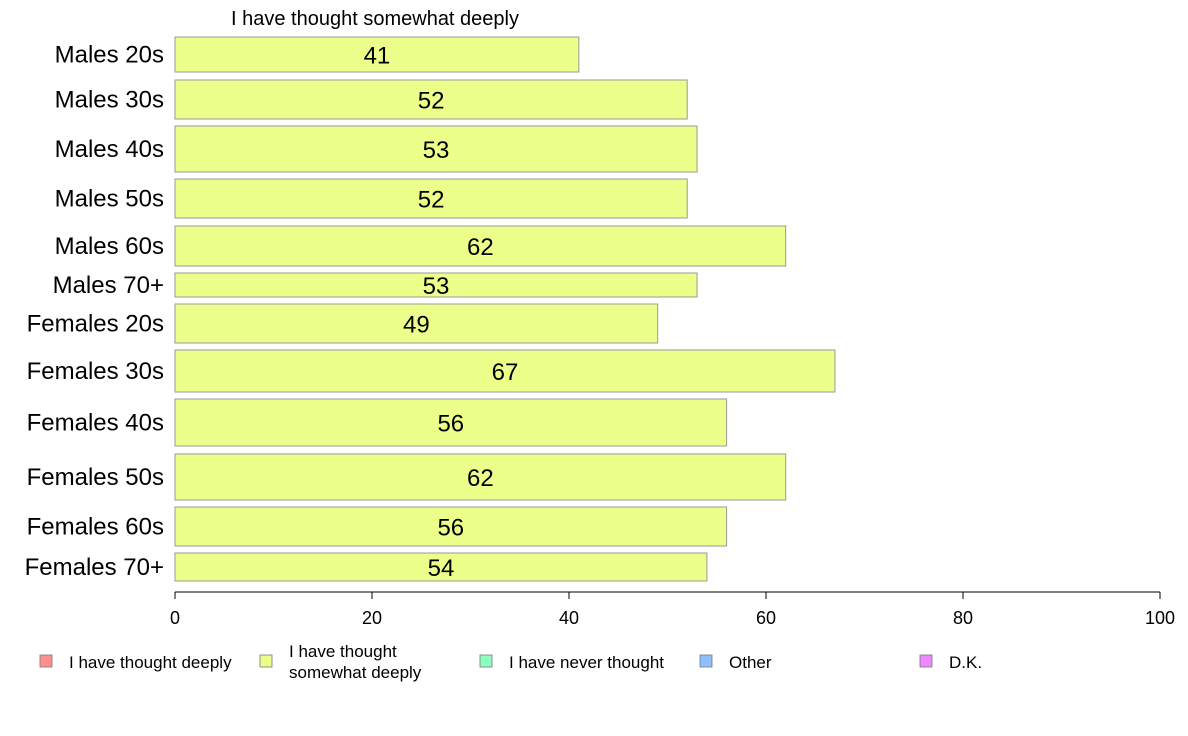 The image size is (1188, 736). Describe the element at coordinates (586, 662) in the screenshot. I see `legend-label: I have never thought` at that location.